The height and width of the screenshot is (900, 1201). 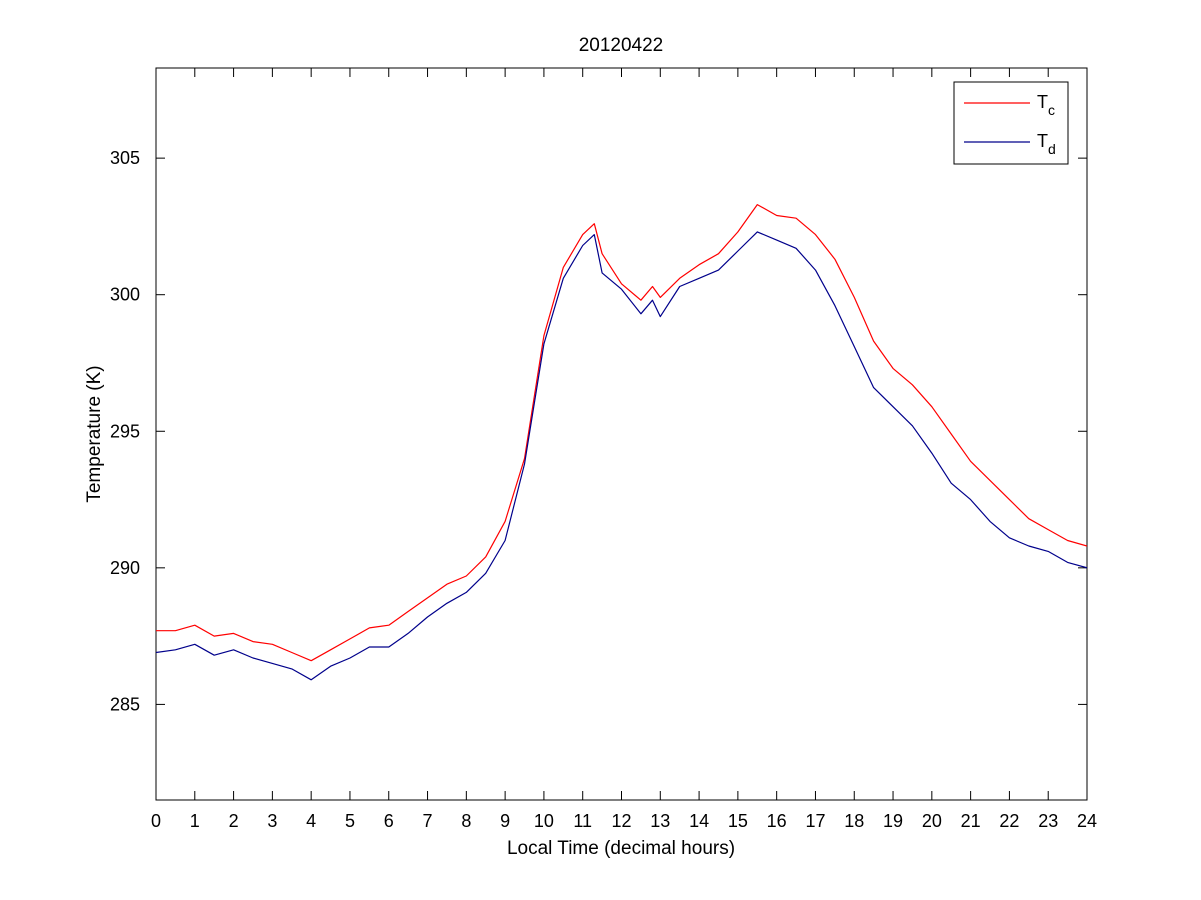 What do you see at coordinates (1009, 821) in the screenshot?
I see `x-tick-label: 22` at bounding box center [1009, 821].